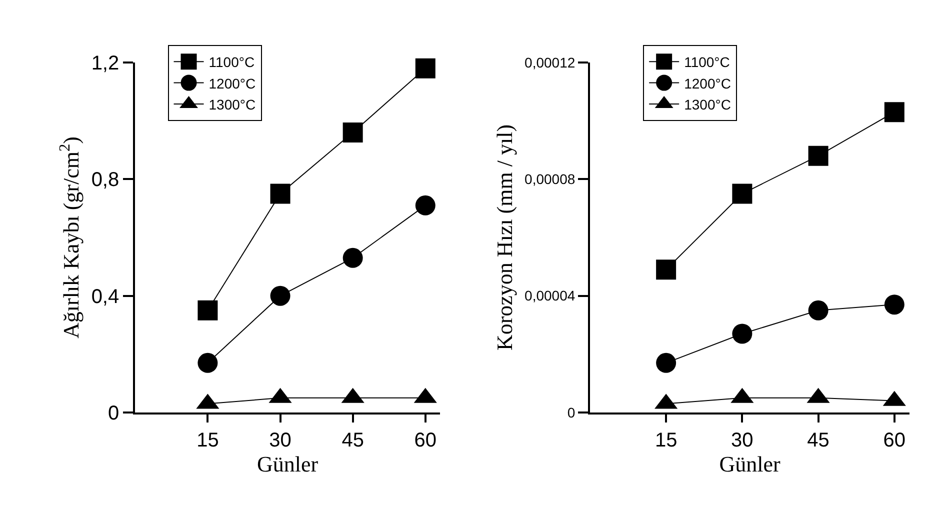 This screenshot has width=932, height=522. Describe the element at coordinates (105, 63) in the screenshot. I see `y-tick-label: 1,2` at that location.